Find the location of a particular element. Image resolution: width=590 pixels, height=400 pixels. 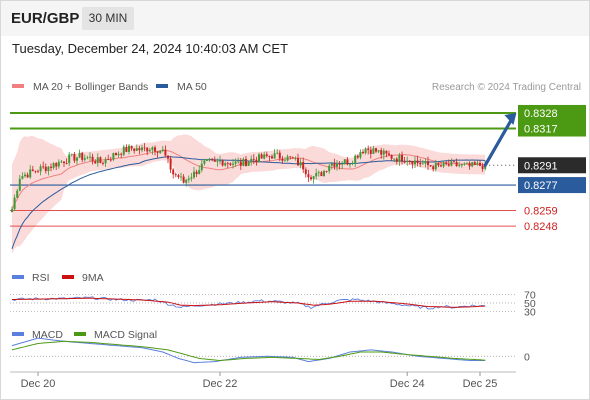

forecast-arrow-head is located at coordinates (510, 118).